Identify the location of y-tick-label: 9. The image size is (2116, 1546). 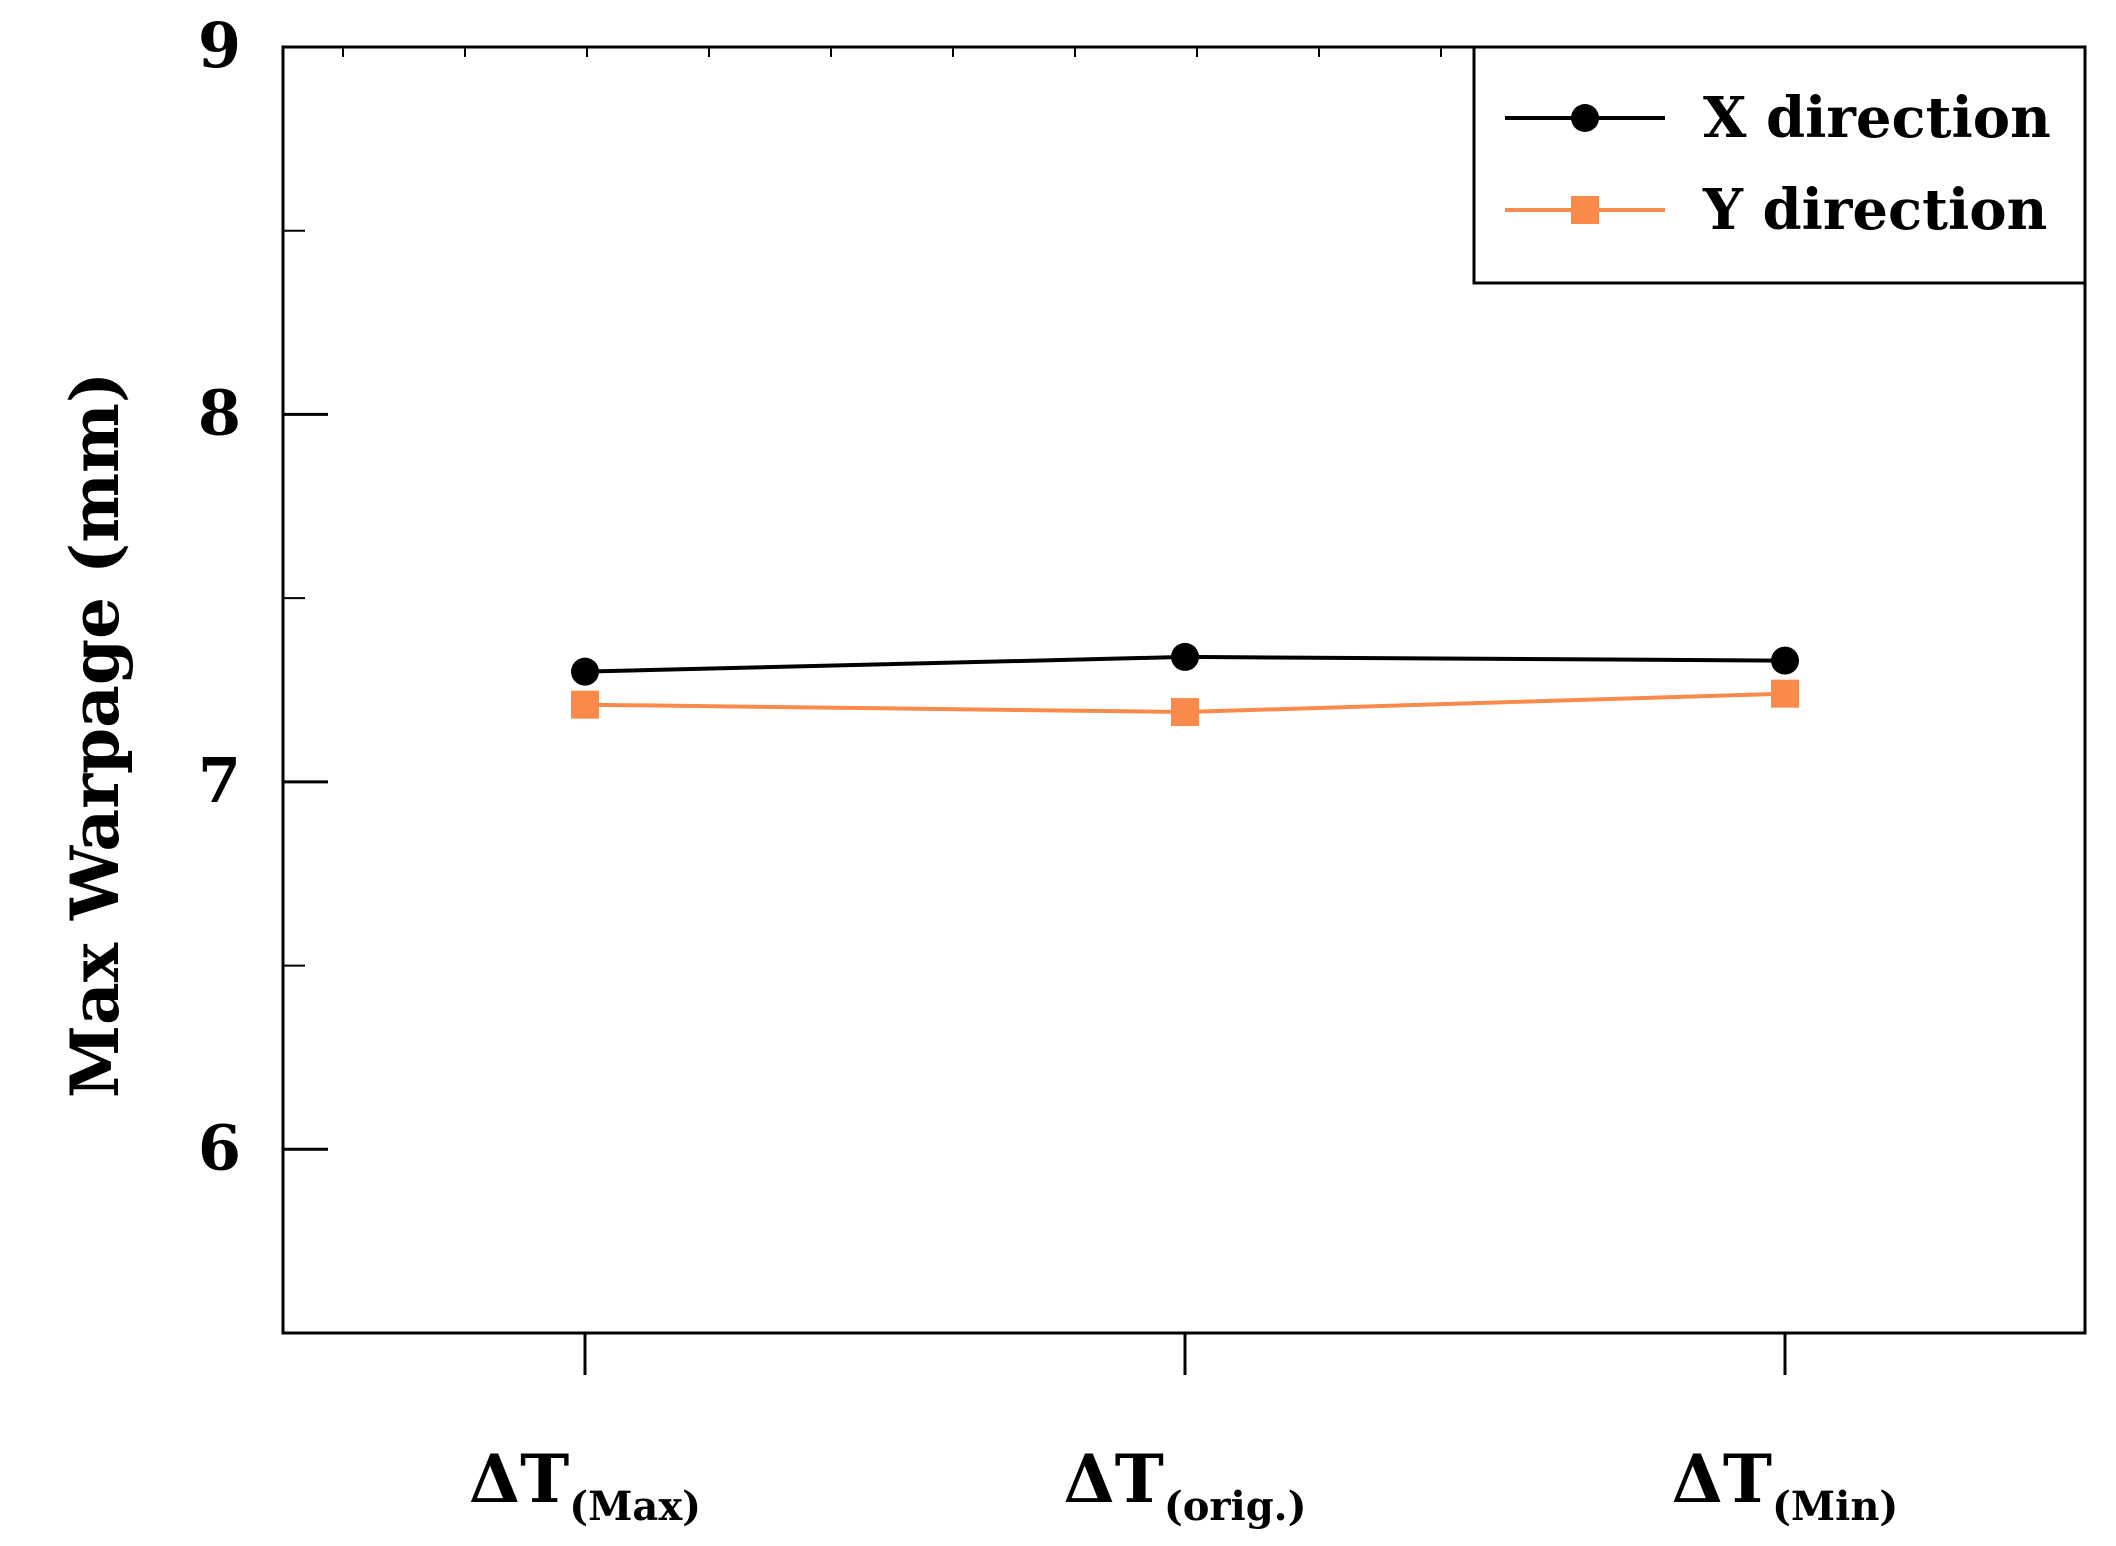
(219, 45).